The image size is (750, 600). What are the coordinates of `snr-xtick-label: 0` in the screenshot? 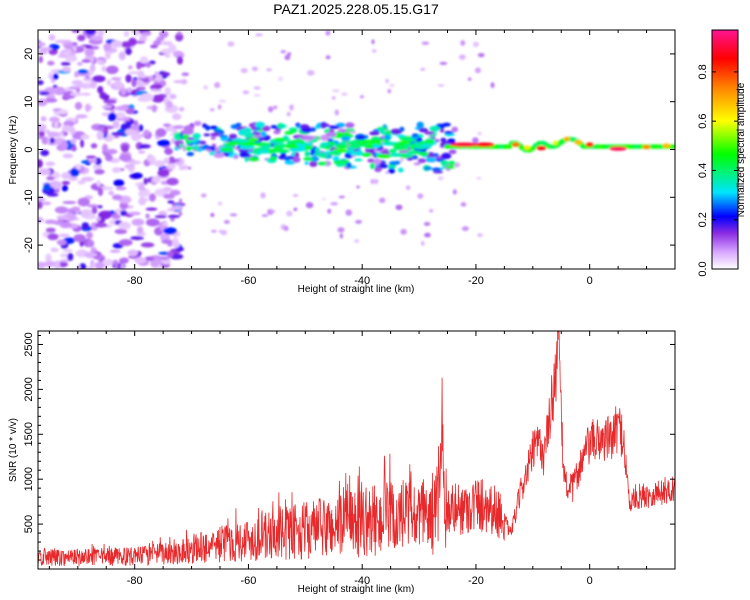 It's located at (590, 581).